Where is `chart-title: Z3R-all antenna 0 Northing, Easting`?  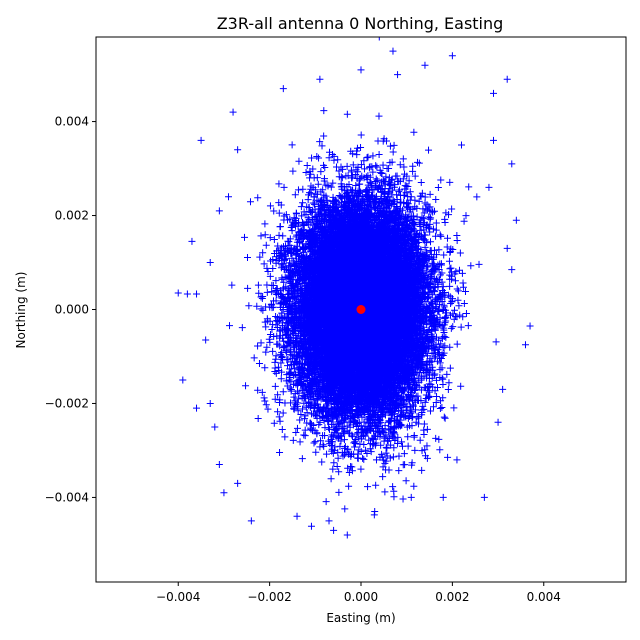 chart-title: Z3R-all antenna 0 Northing, Easting is located at coordinates (360, 23).